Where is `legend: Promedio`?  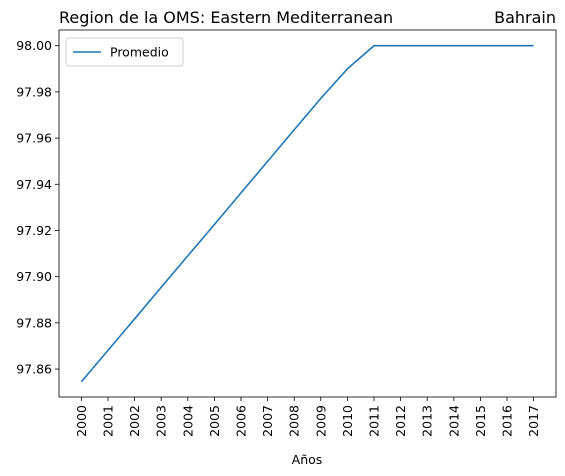
legend: Promedio is located at coordinates (124, 52).